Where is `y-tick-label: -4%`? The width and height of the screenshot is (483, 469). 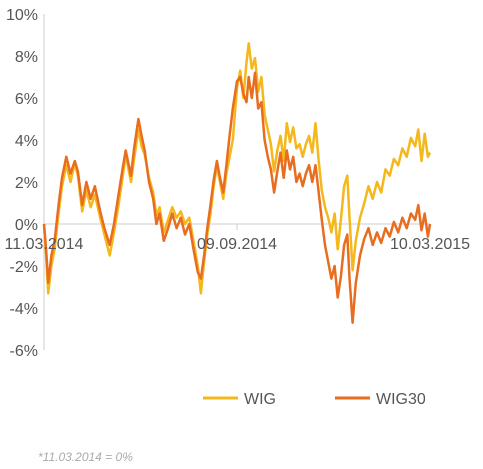
y-tick-label: -4% is located at coordinates (24, 309).